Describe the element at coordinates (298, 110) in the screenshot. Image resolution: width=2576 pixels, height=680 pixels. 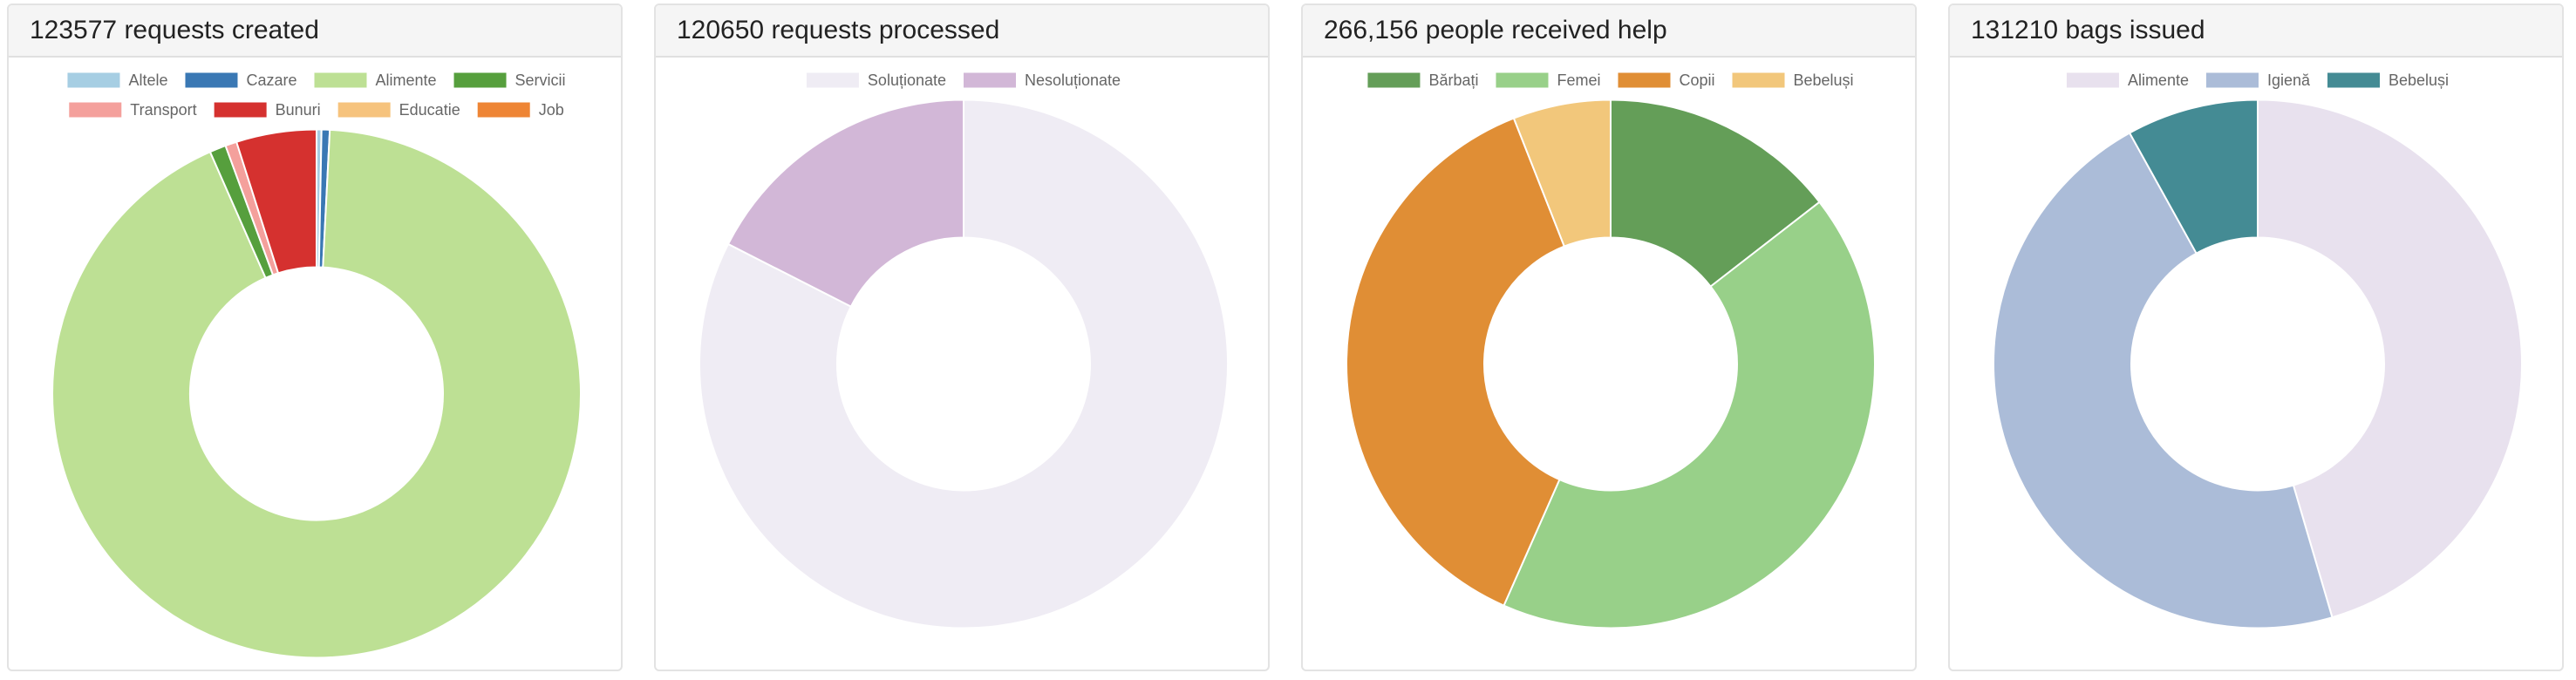
I see `legend-label-bunuri: Bunuri` at that location.